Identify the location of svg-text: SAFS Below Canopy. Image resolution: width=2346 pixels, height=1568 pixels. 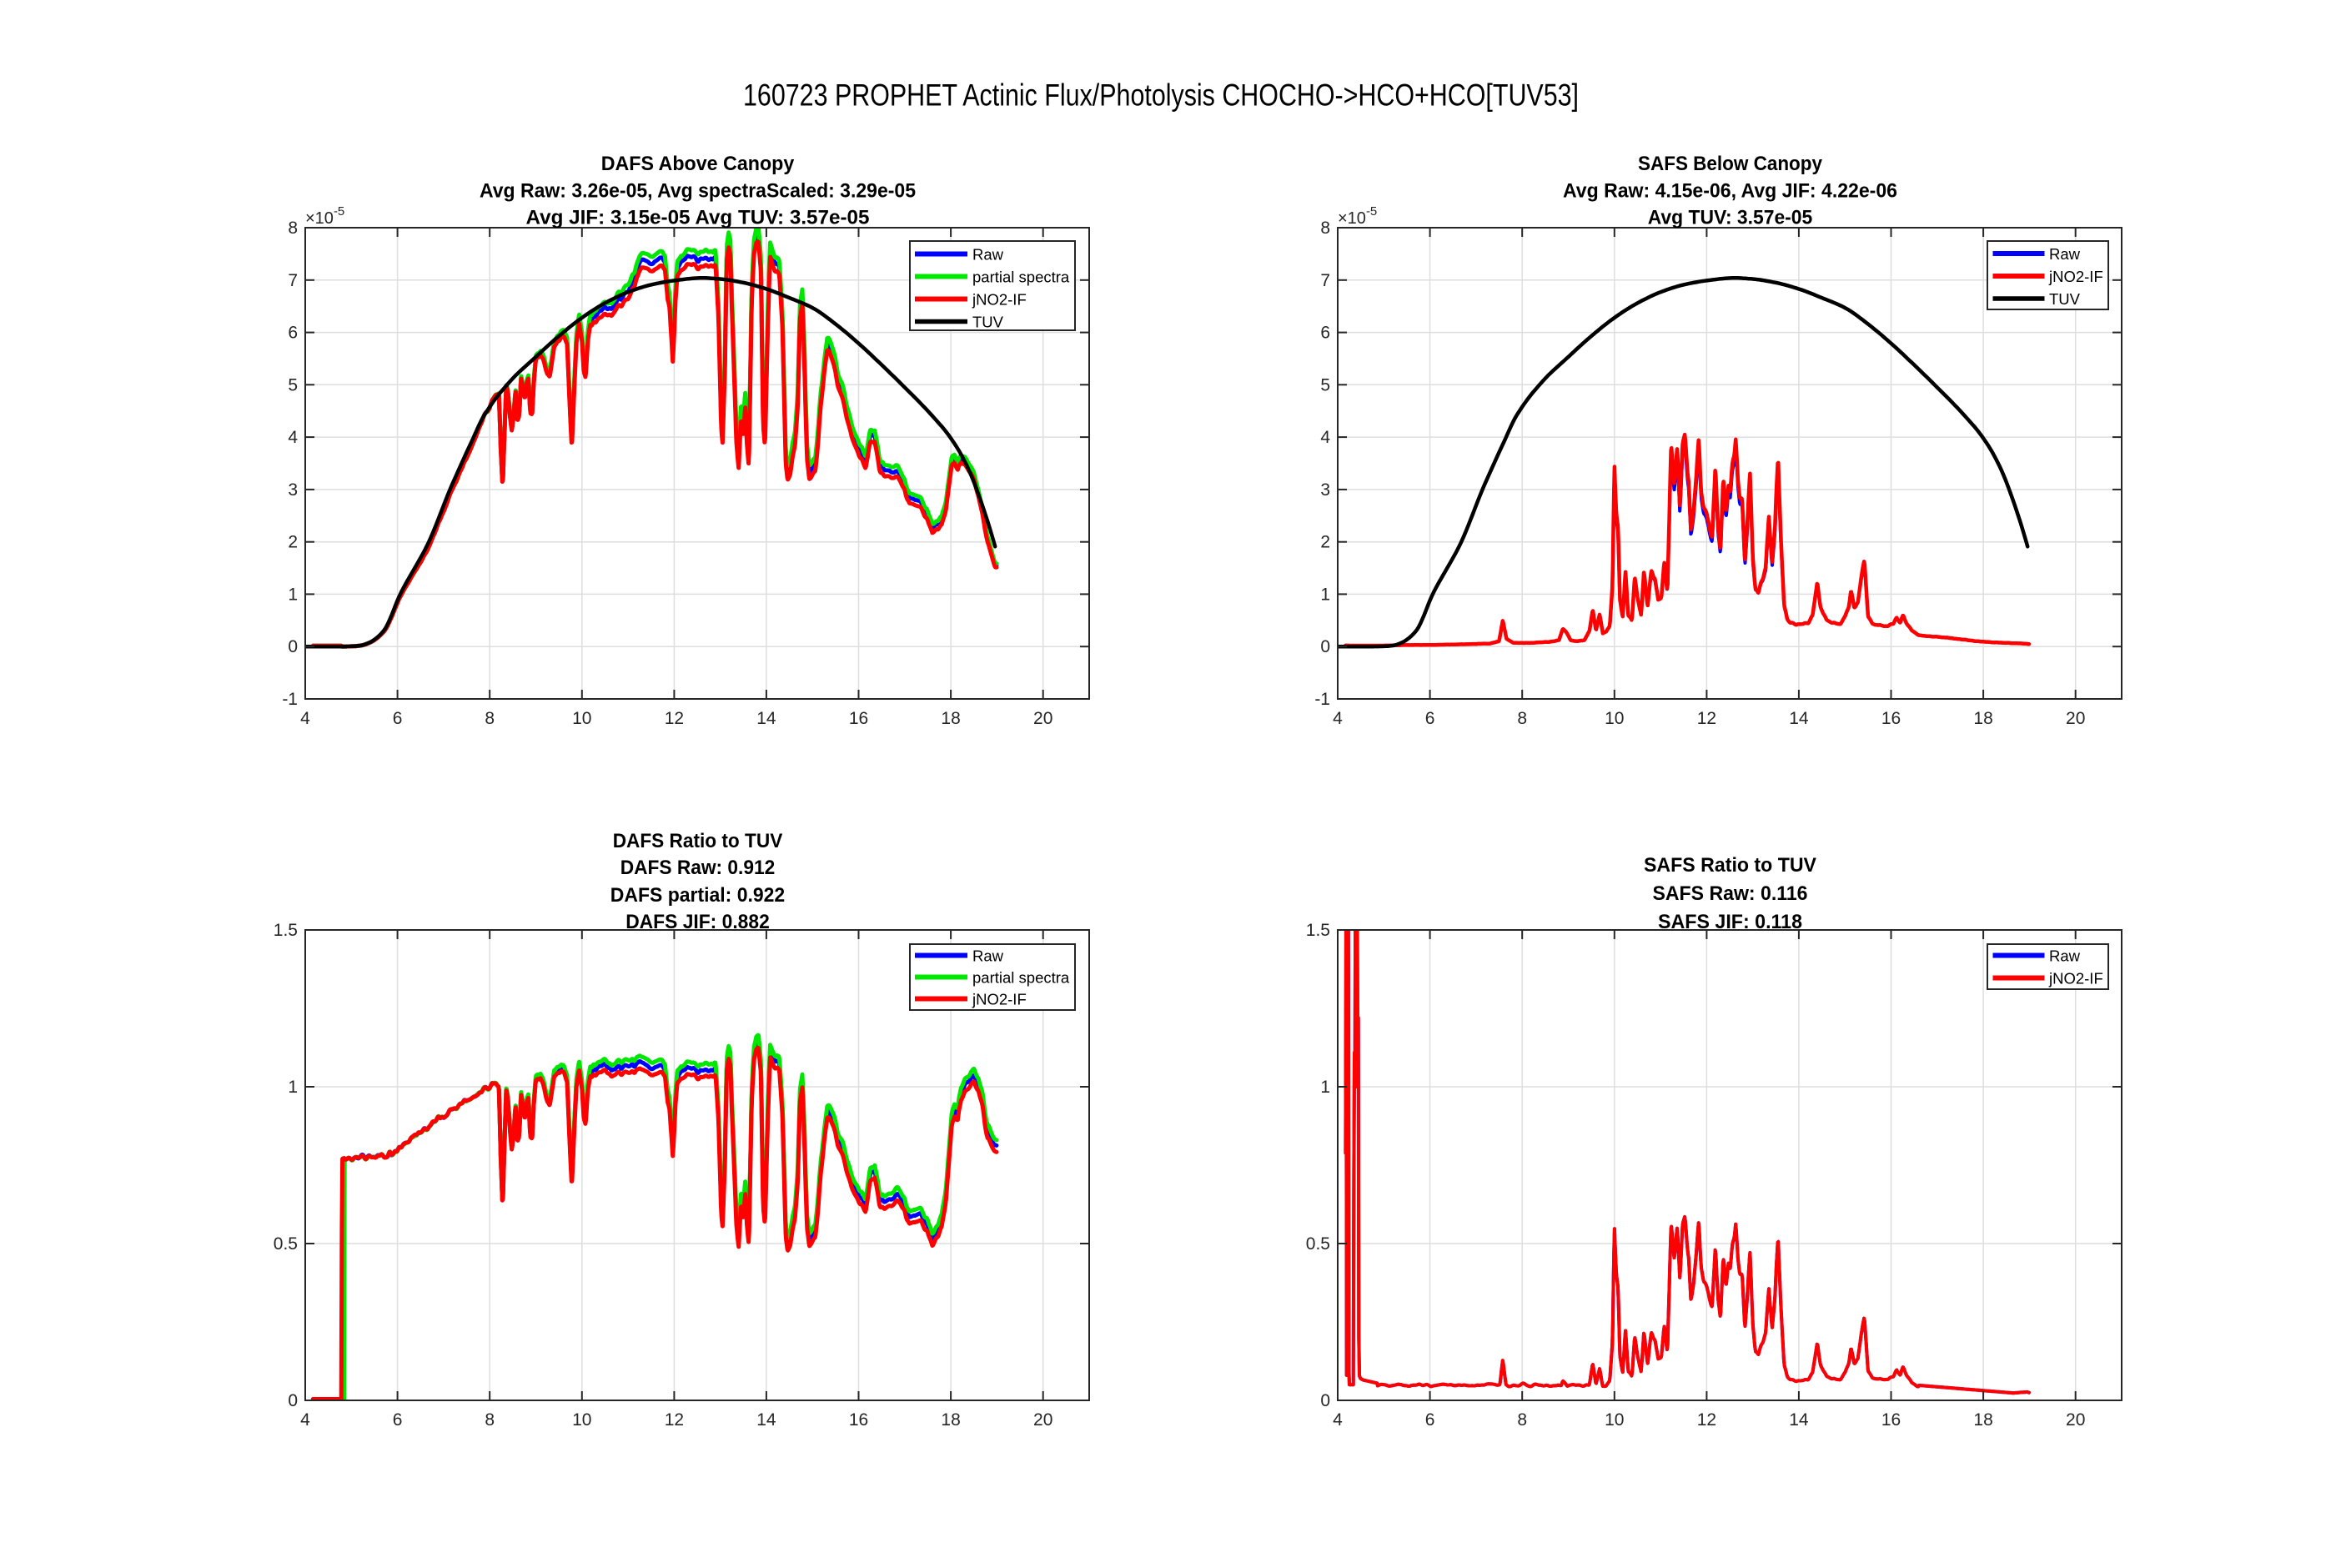
(1730, 164).